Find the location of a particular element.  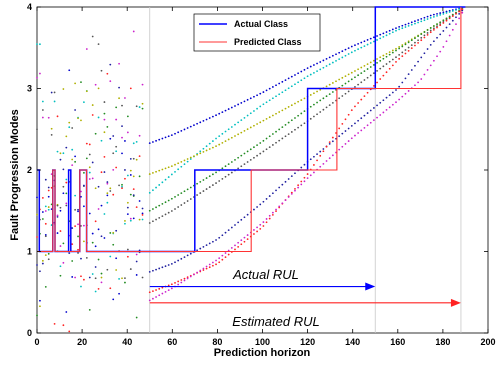

x-tick-label: 100 is located at coordinates (262, 342).